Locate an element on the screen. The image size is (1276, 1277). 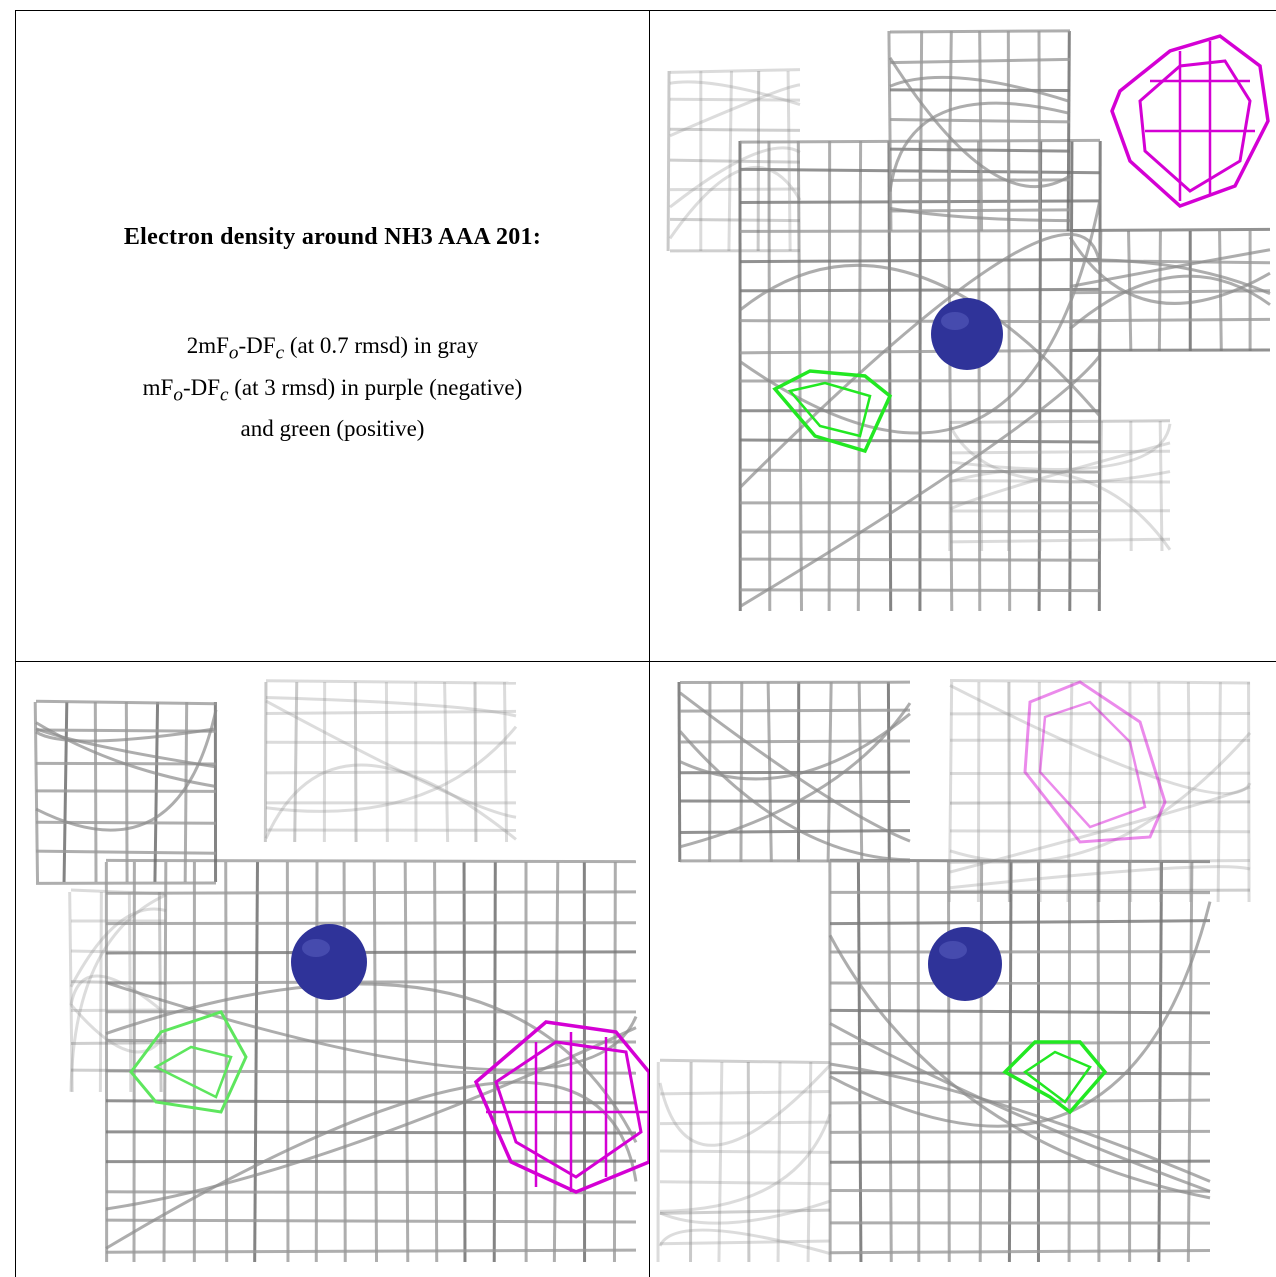
legend-line-2fofc: 2mFo-DFc (at 0.7 rmsd) in gray is located at coordinates (332, 348).